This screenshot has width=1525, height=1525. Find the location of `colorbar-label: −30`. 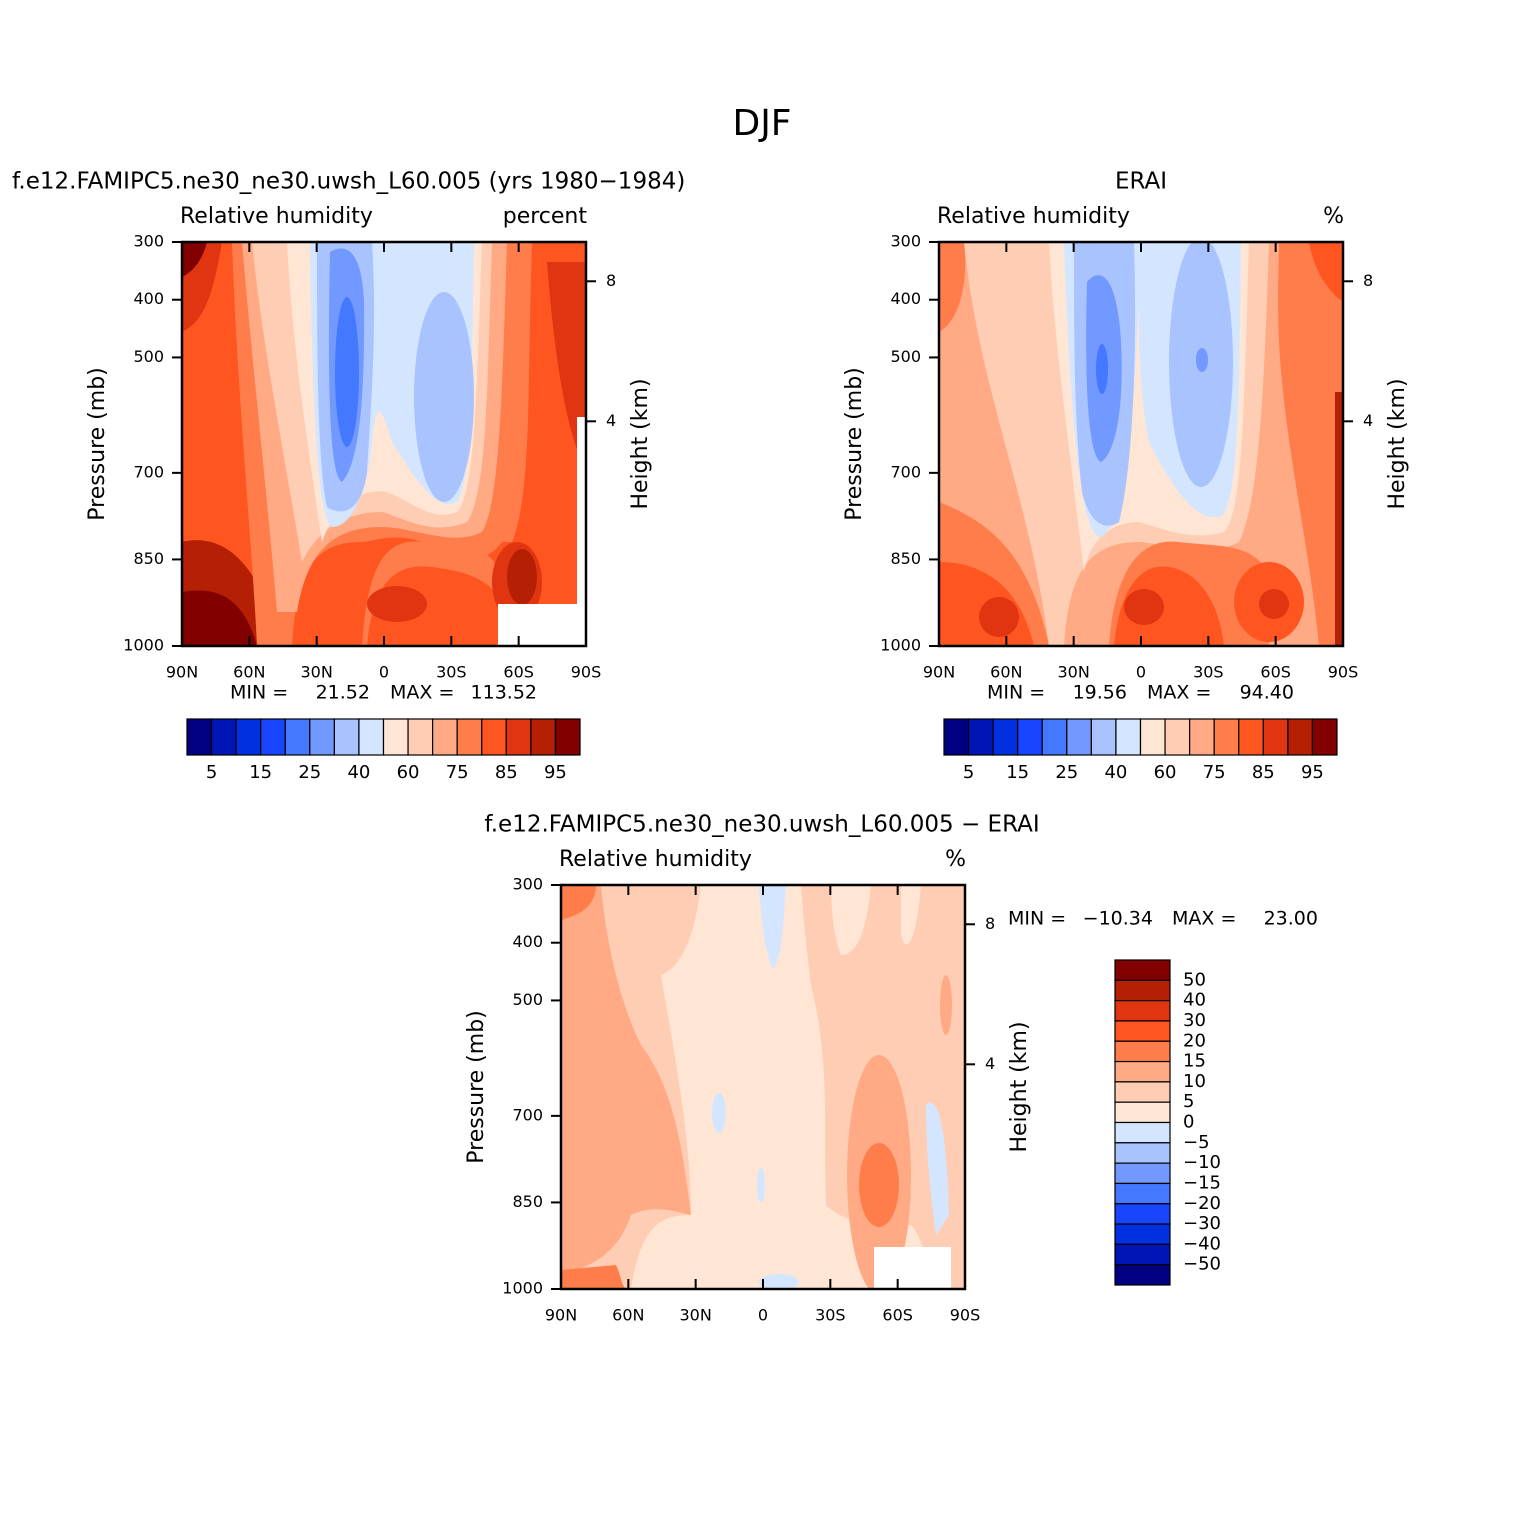

colorbar-label: −30 is located at coordinates (1202, 1223).